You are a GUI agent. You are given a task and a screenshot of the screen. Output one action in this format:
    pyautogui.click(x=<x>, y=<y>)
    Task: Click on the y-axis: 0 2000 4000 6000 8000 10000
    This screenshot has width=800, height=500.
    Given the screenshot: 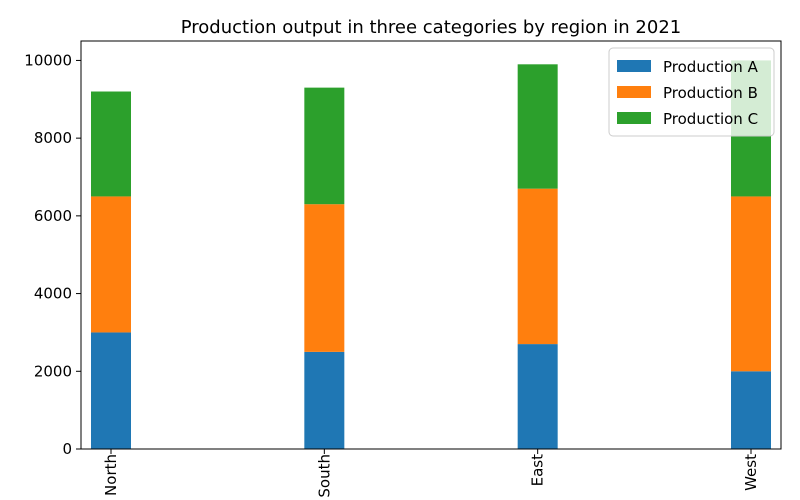 What is the action you would take?
    pyautogui.click(x=52, y=254)
    